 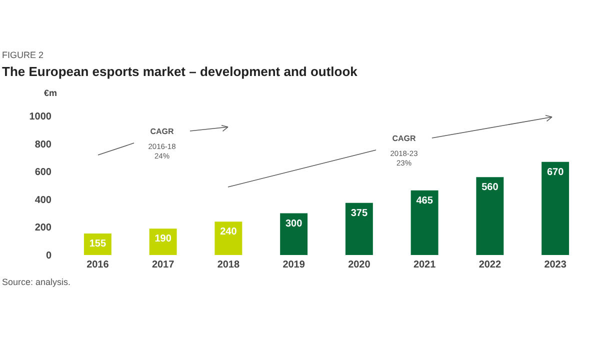 What do you see at coordinates (555, 265) in the screenshot?
I see `x-tick-label: 2023` at bounding box center [555, 265].